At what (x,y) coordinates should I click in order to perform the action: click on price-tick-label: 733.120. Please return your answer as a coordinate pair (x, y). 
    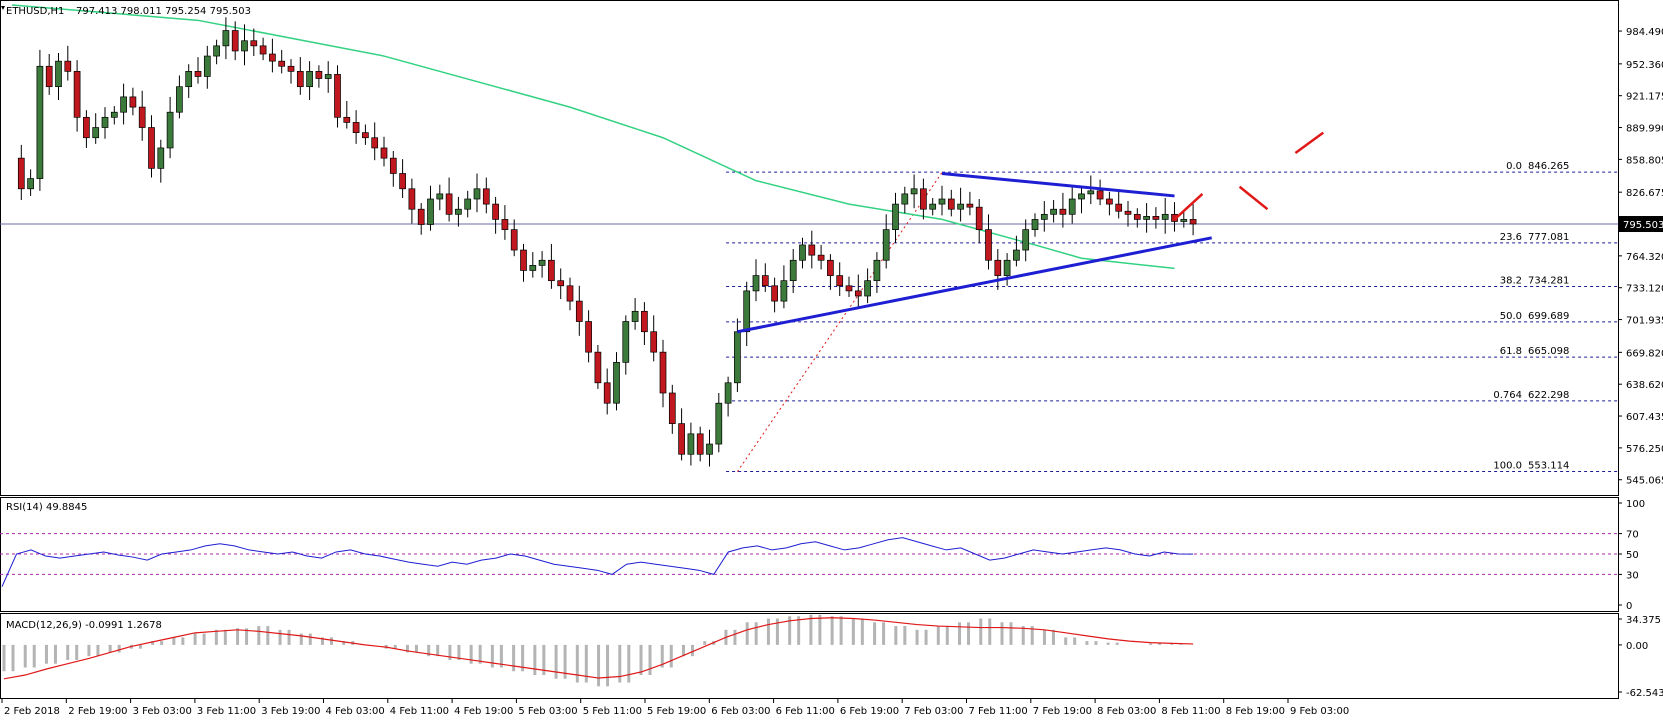
    Looking at the image, I should click on (1644, 289).